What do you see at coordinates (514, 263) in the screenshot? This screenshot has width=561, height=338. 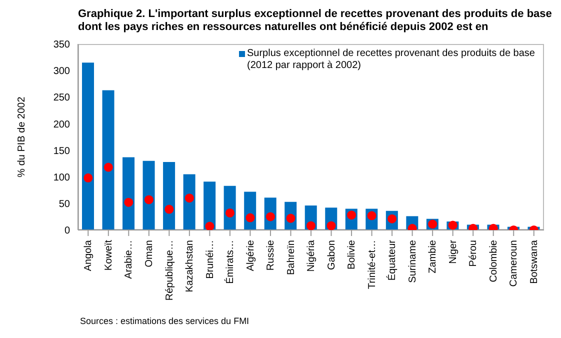 I see `x-tick-label: Cameroun` at bounding box center [514, 263].